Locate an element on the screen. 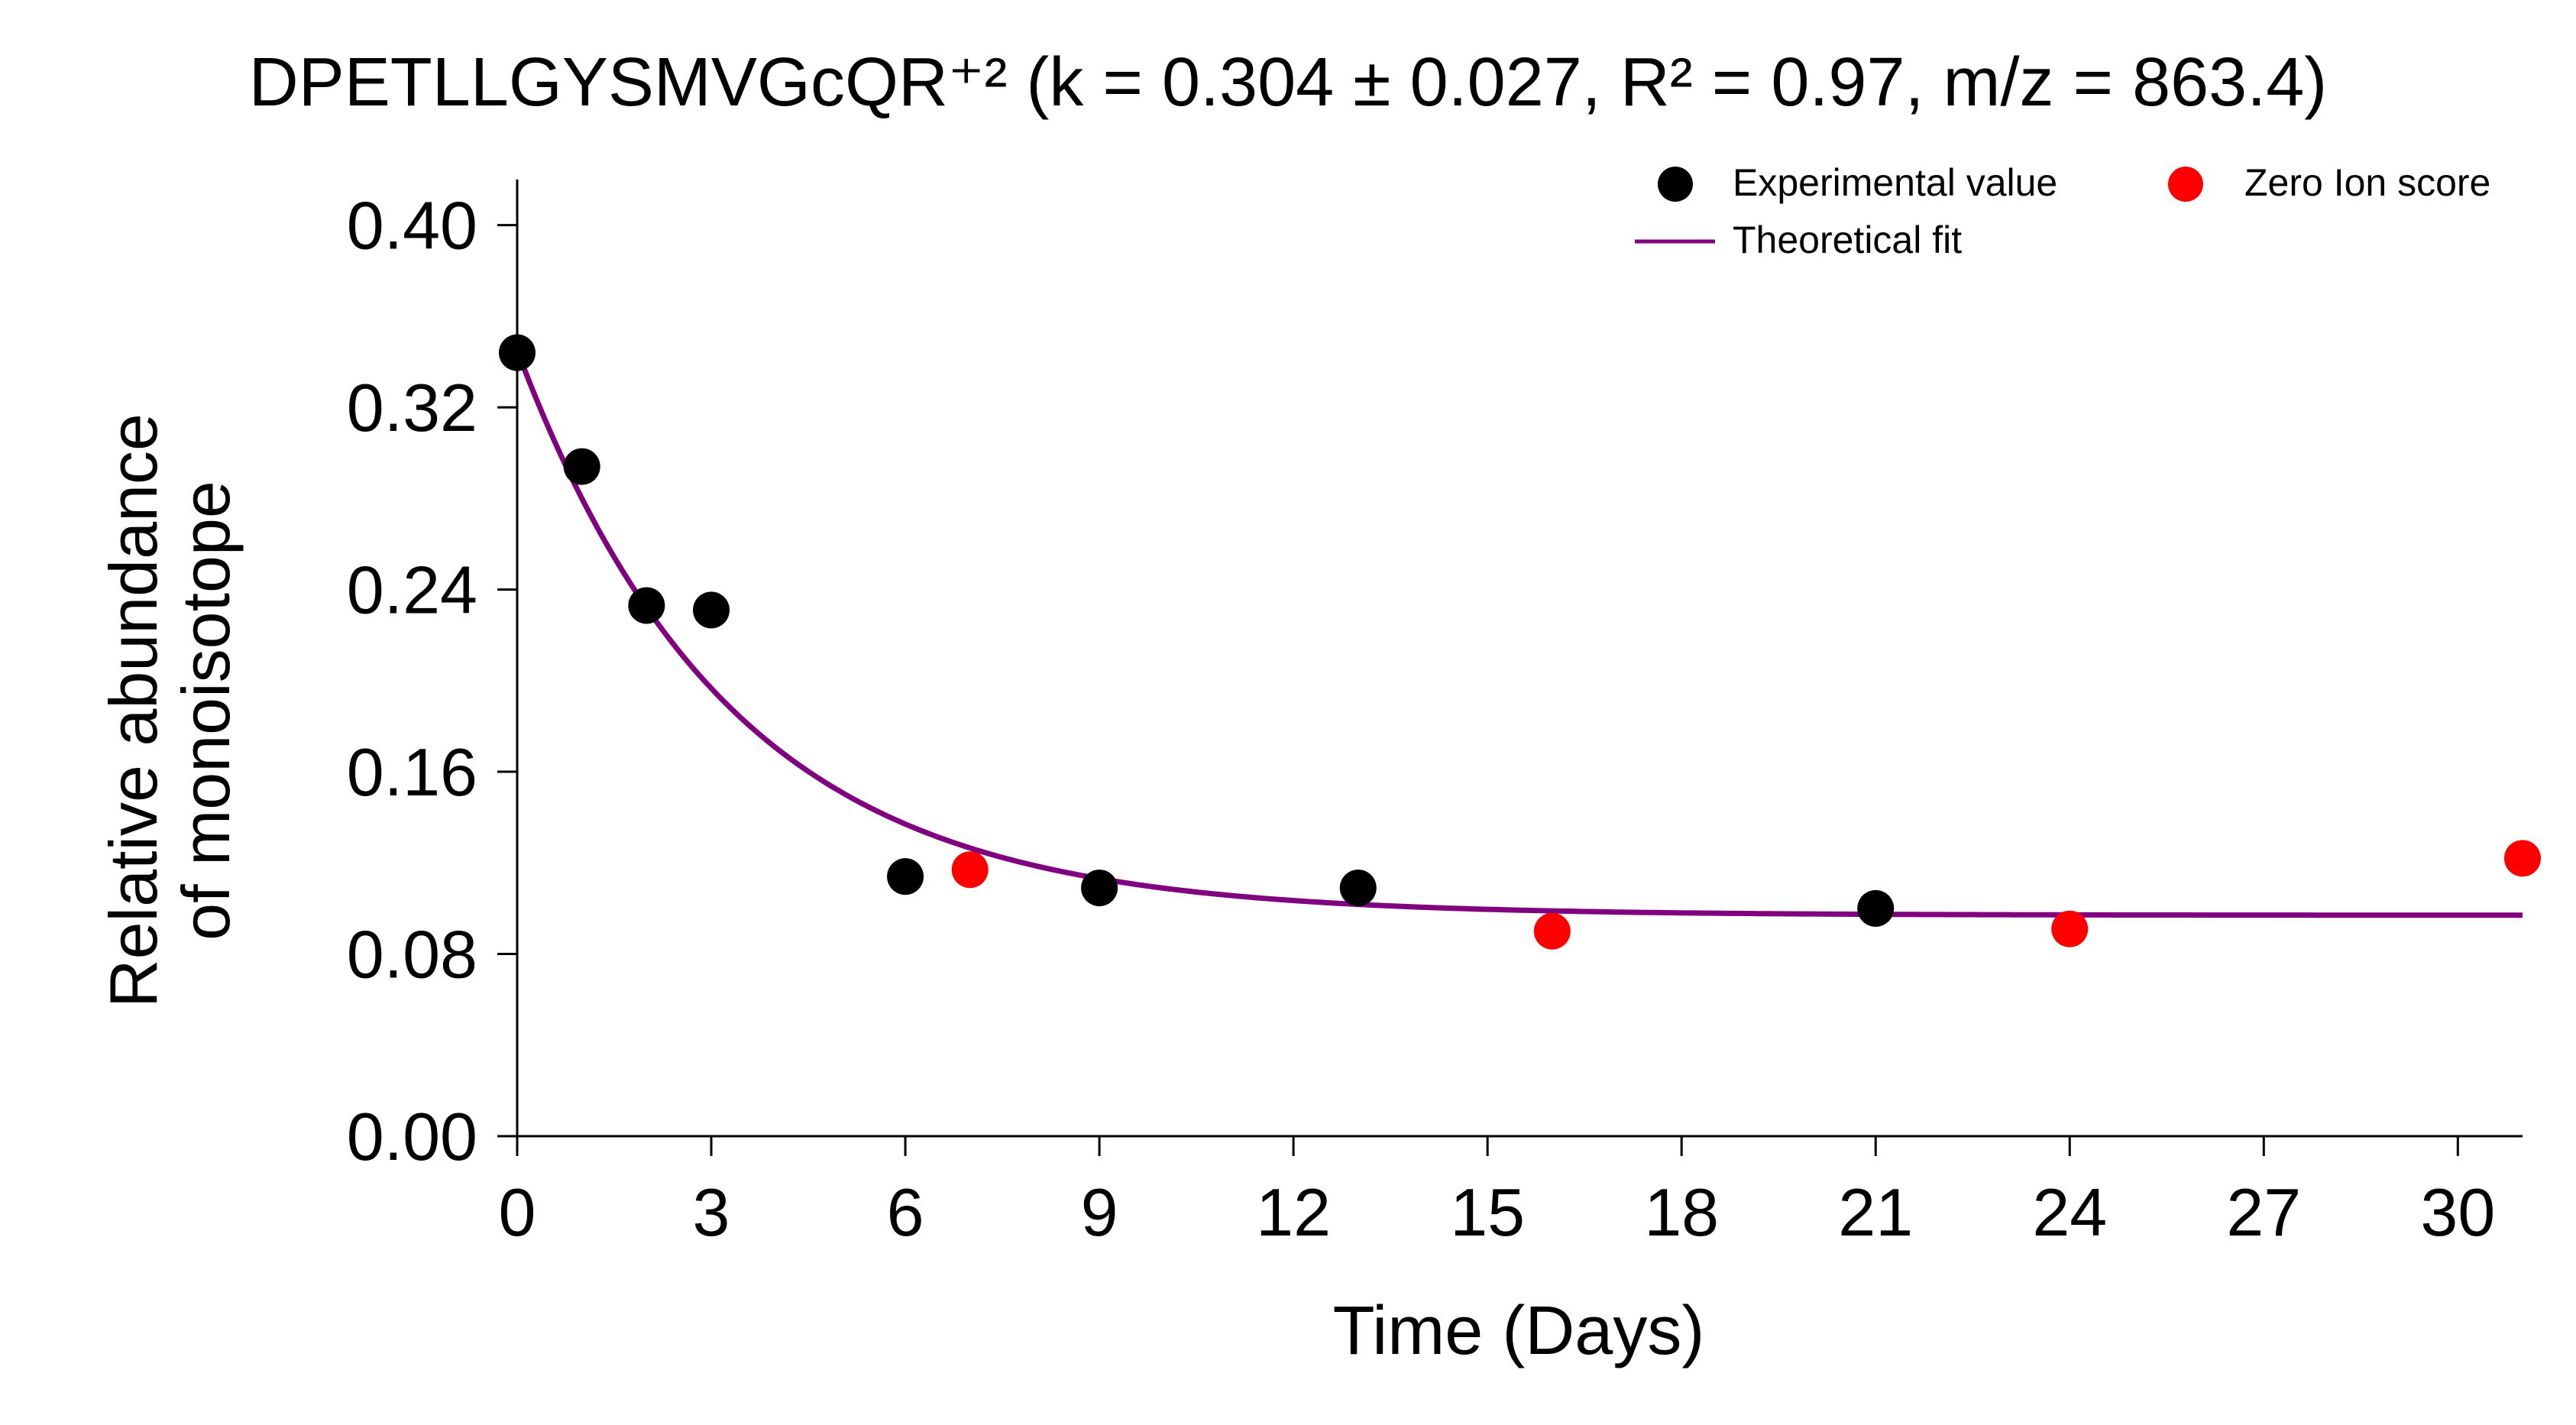  x-tick-label: 15 is located at coordinates (1487, 1212).